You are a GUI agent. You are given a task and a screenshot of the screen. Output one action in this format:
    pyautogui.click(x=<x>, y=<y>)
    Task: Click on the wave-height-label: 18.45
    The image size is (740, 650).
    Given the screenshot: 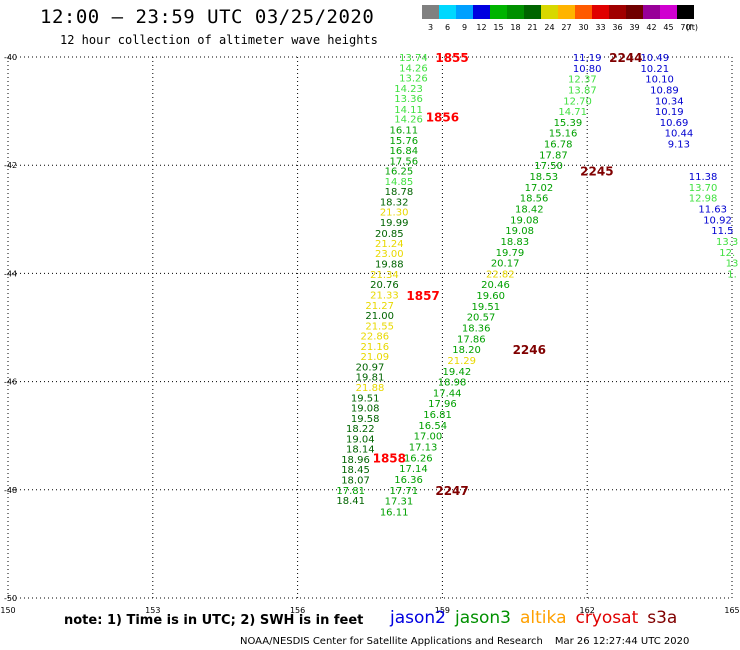 What is the action you would take?
    pyautogui.click(x=355, y=470)
    